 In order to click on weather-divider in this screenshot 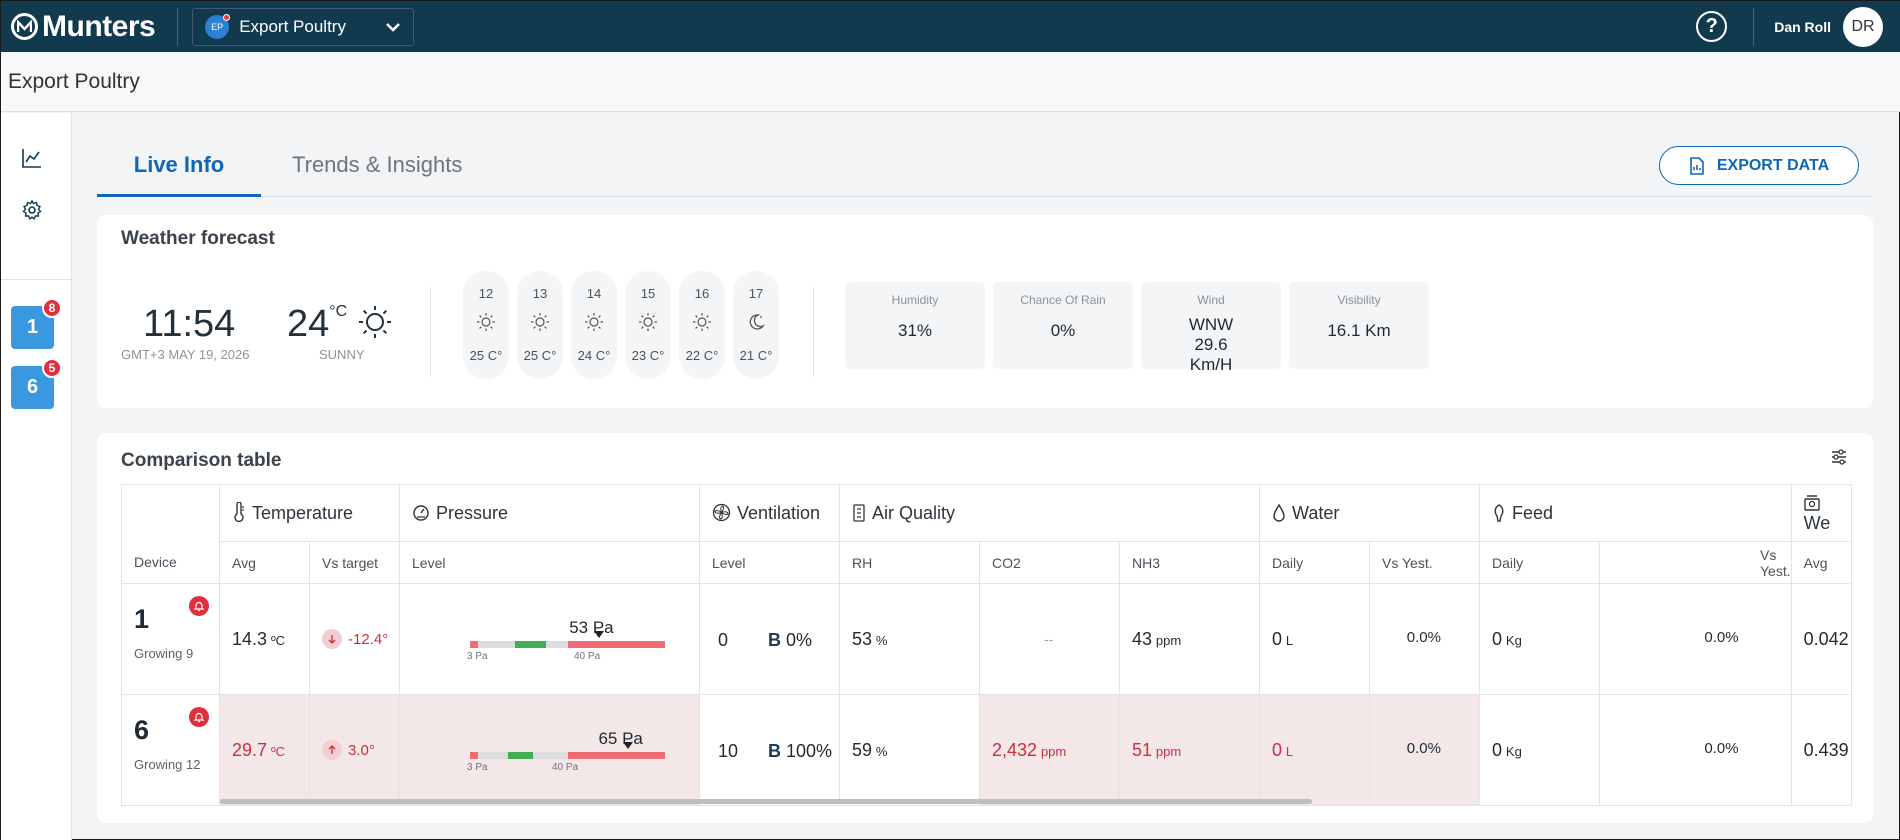, I will do `click(430, 332)`.